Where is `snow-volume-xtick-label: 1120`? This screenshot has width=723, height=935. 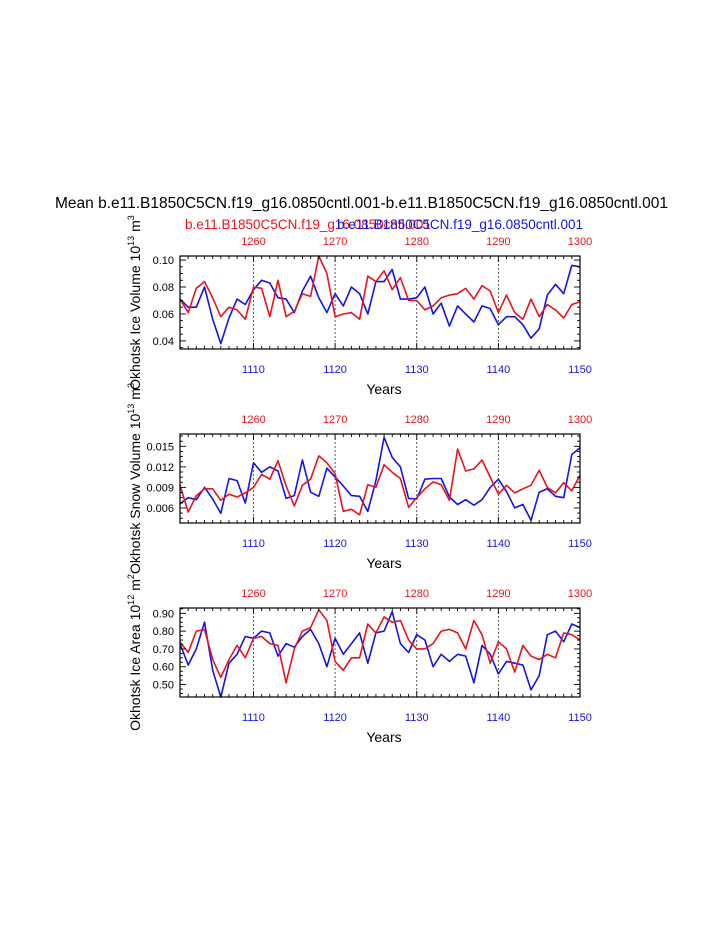
snow-volume-xtick-label: 1120 is located at coordinates (335, 544).